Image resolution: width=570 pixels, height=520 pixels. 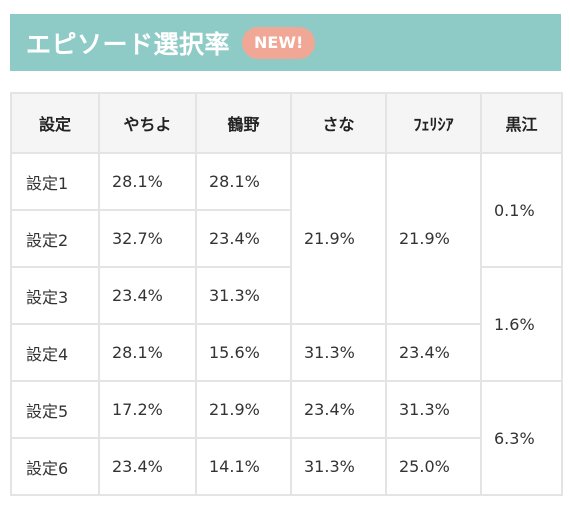 I want to click on row-label: 設定4, so click(x=55, y=352).